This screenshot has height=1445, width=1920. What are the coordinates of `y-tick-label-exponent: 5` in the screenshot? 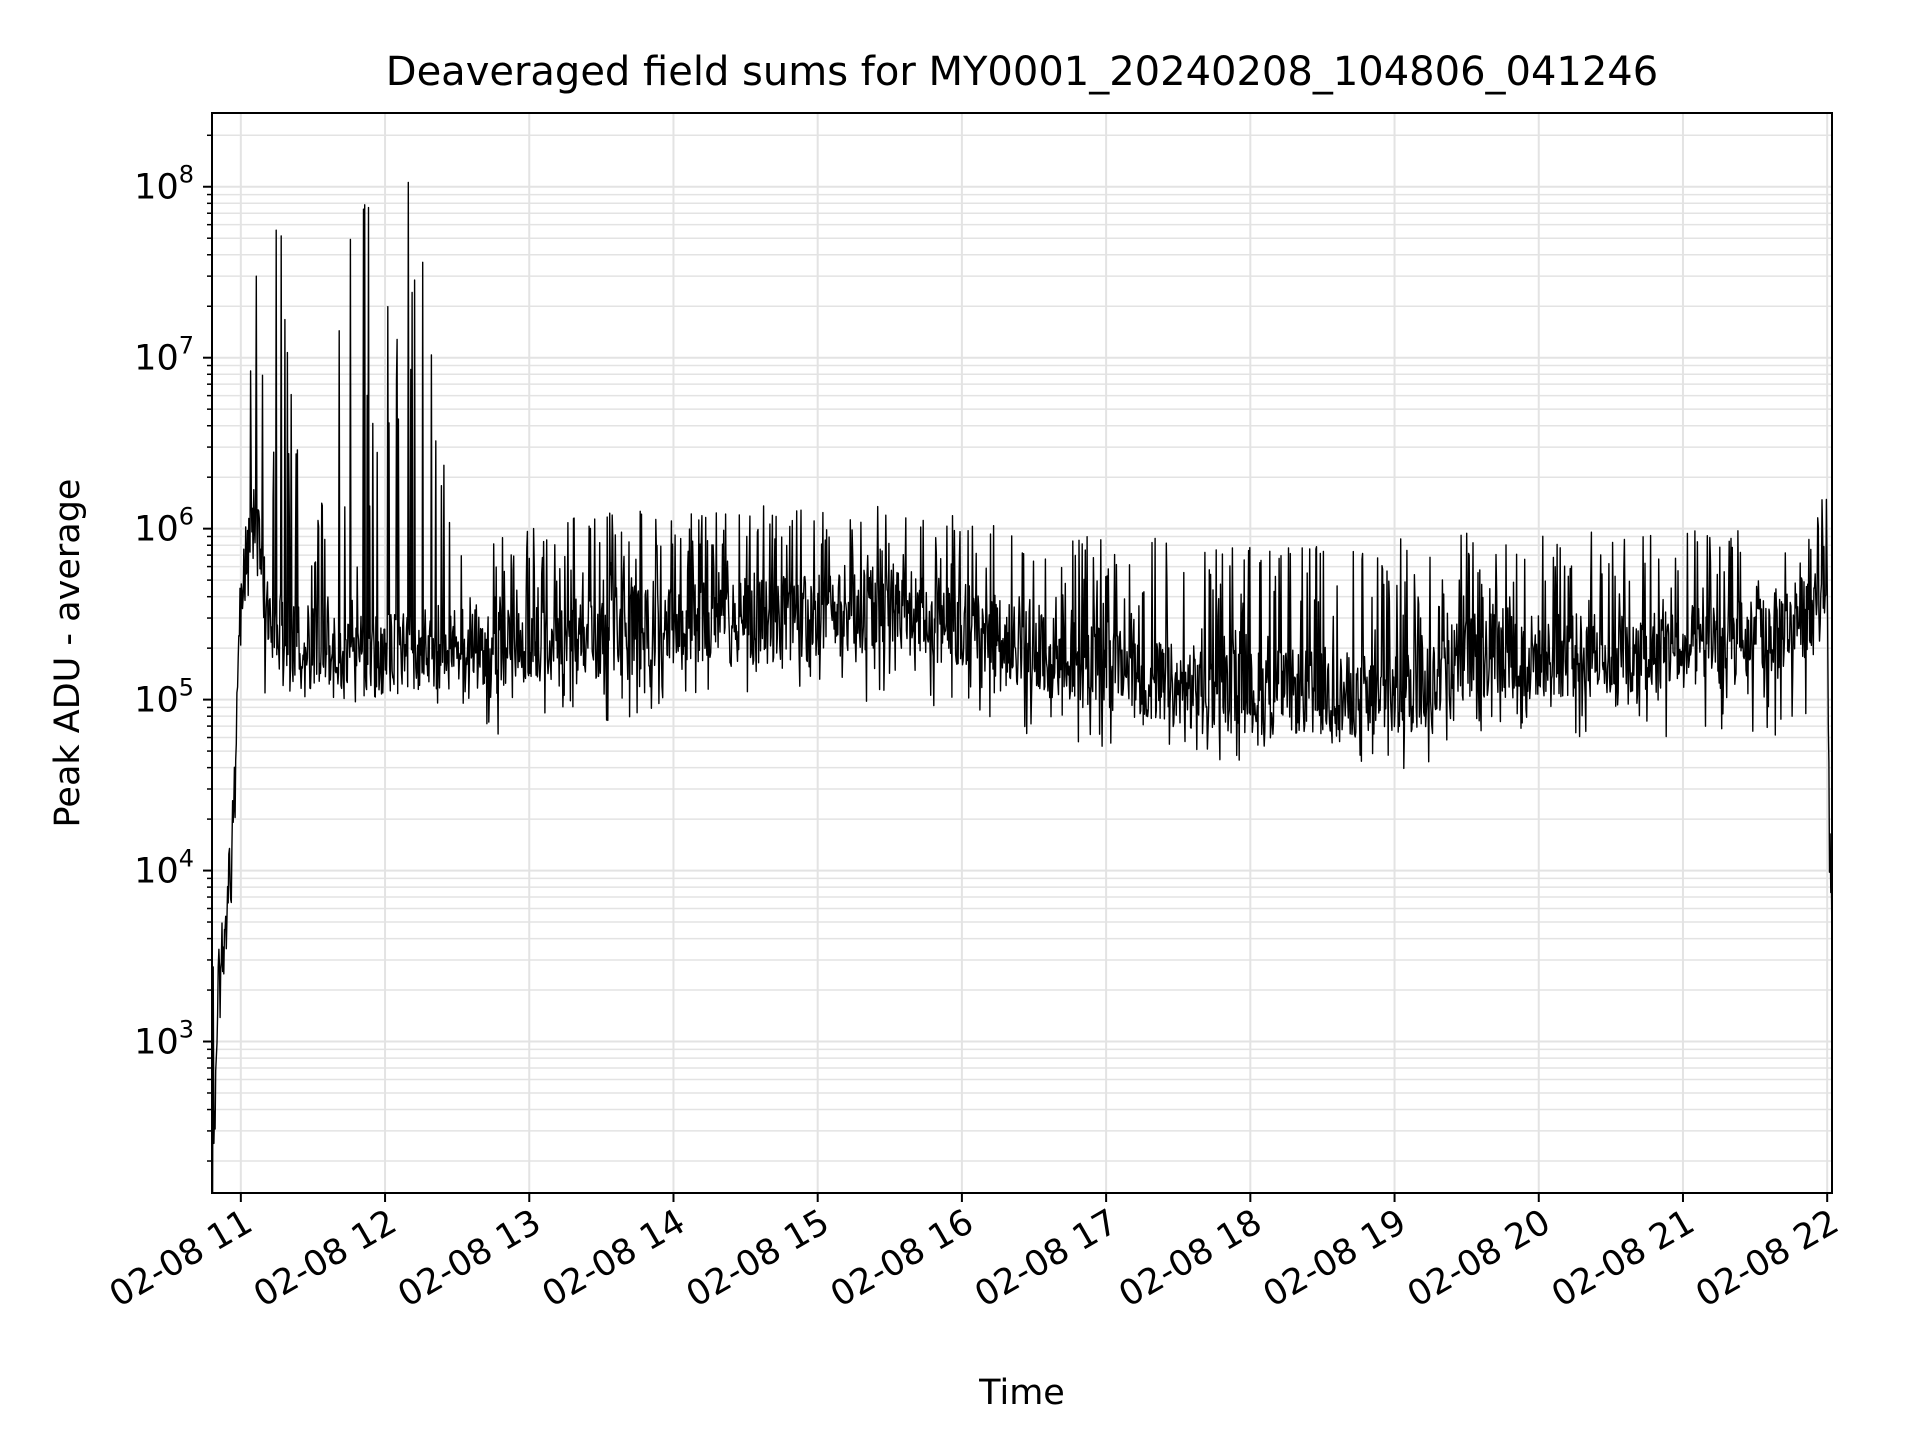 It's located at (186, 688).